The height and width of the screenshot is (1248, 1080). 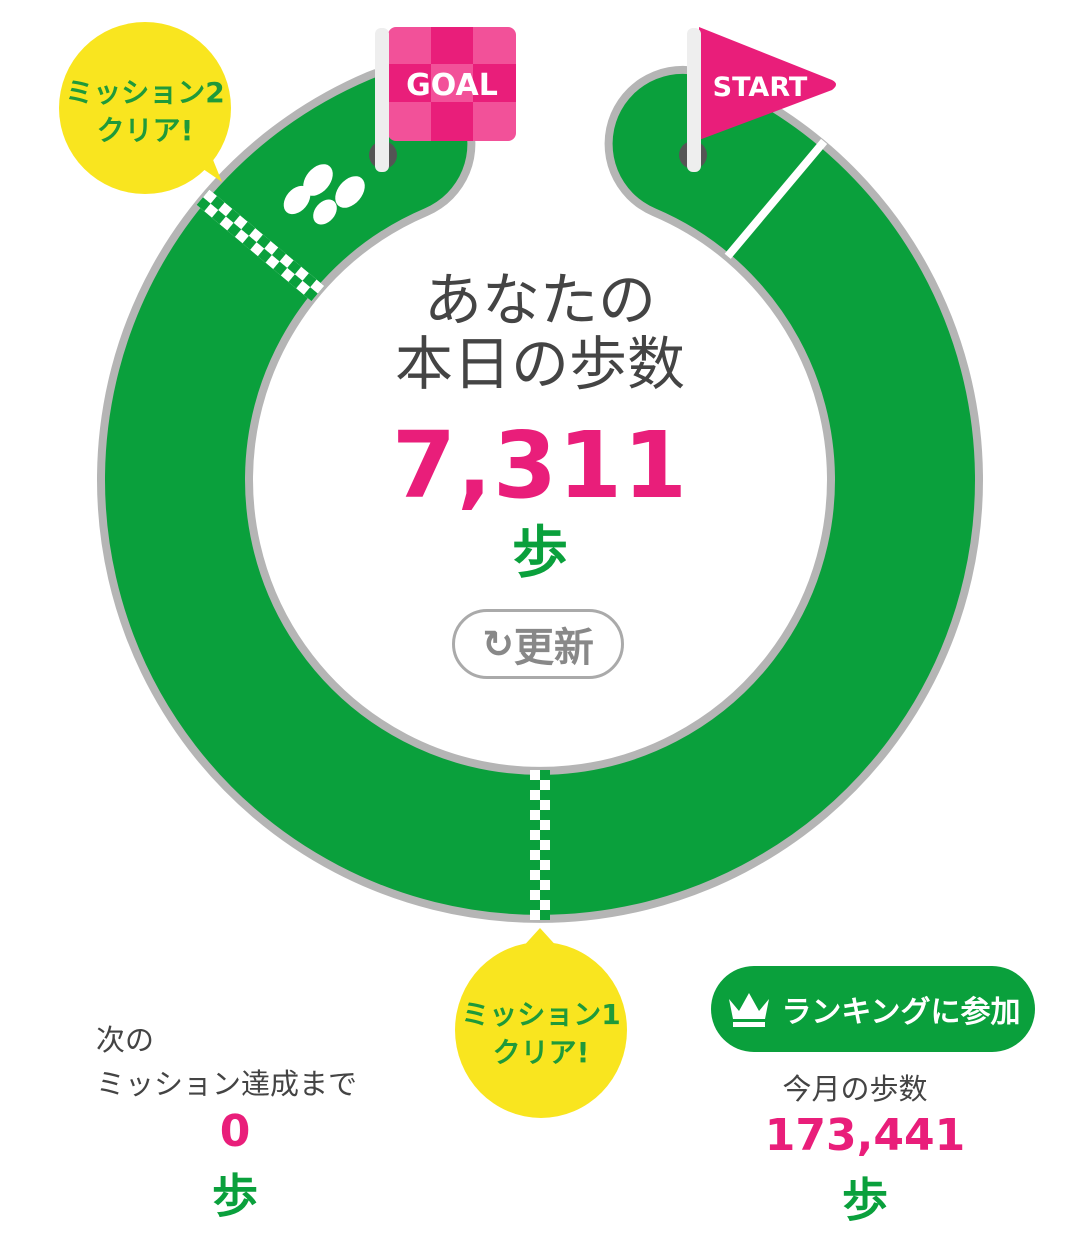 I want to click on join-ranking-button: ランキングに参加, so click(x=873, y=1009).